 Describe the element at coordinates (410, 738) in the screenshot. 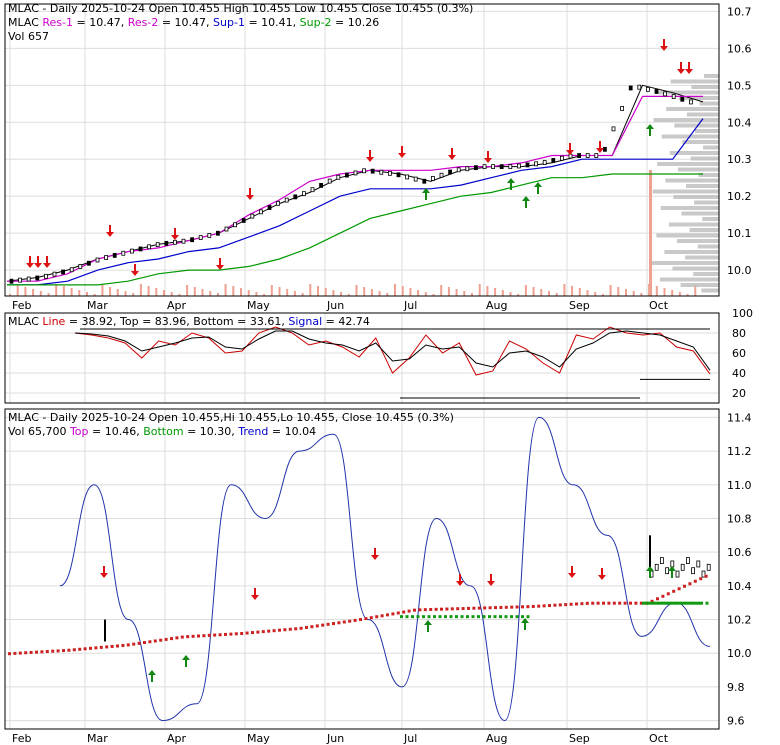

I see `trend-x-tick-5: Jul` at that location.